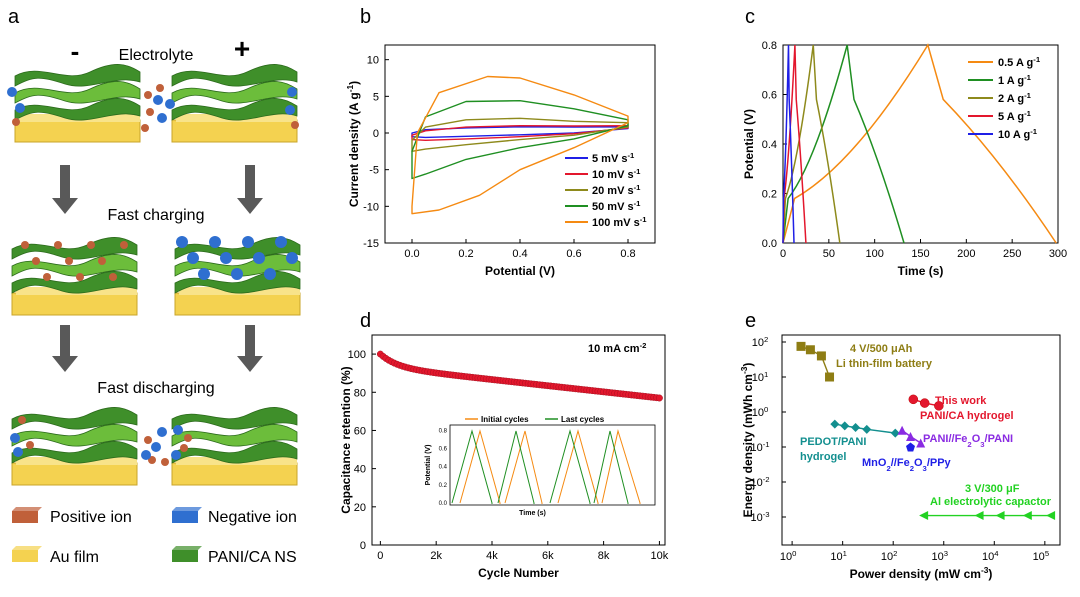 Image resolution: width=1080 pixels, height=597 pixels. I want to click on e-label-pedot-2: hydrogel, so click(823, 457).